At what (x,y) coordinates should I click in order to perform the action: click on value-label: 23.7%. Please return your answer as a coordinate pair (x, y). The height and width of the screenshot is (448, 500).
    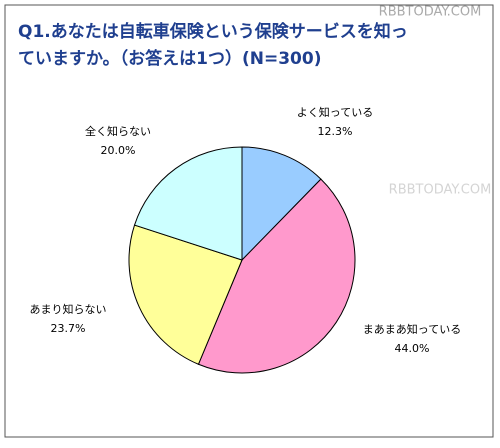
    Looking at the image, I should click on (68, 328).